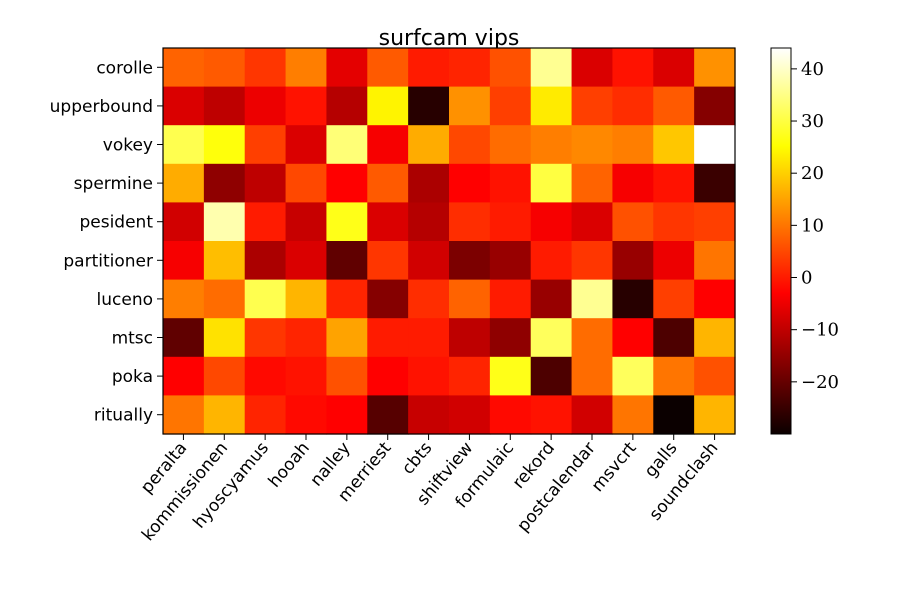  What do you see at coordinates (128, 146) in the screenshot?
I see `y-tick-label: vokey` at bounding box center [128, 146].